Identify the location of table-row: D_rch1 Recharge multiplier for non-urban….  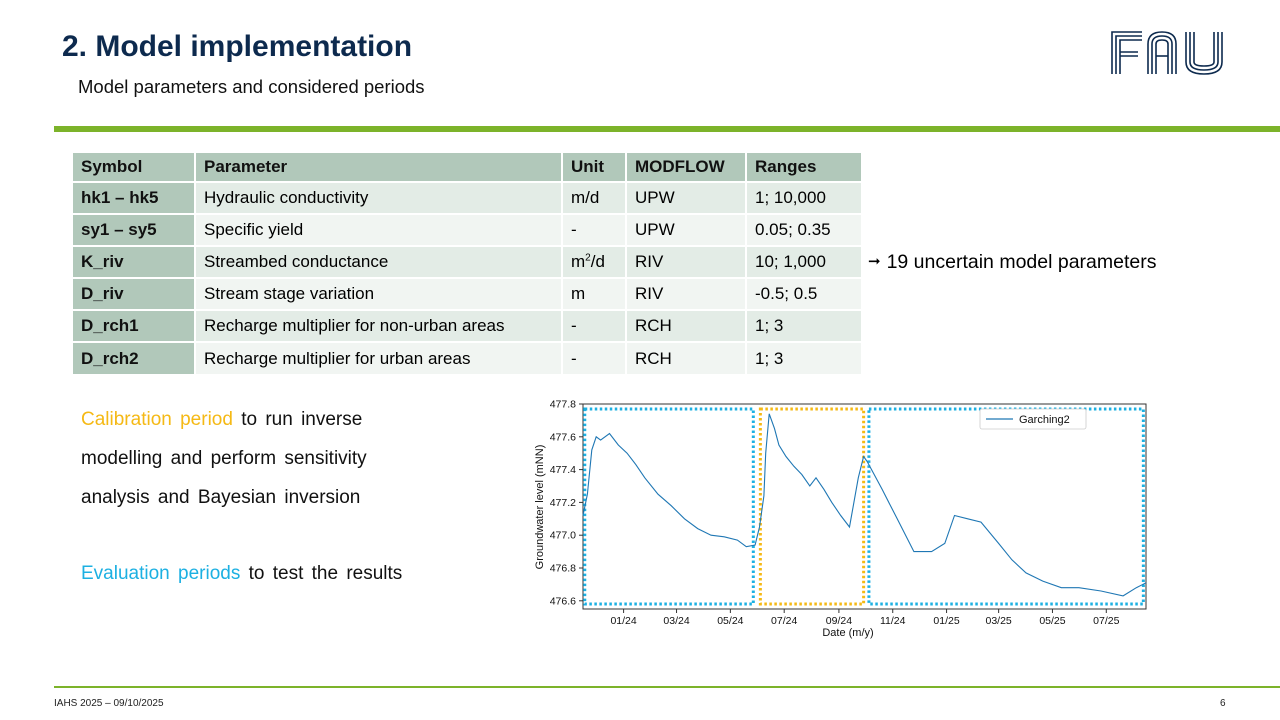
(467, 326).